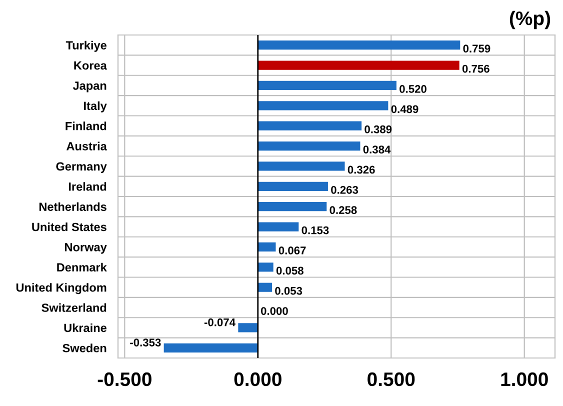 This screenshot has height=406, width=563. Describe the element at coordinates (81, 167) in the screenshot. I see `y-tick-label: Germany` at that location.